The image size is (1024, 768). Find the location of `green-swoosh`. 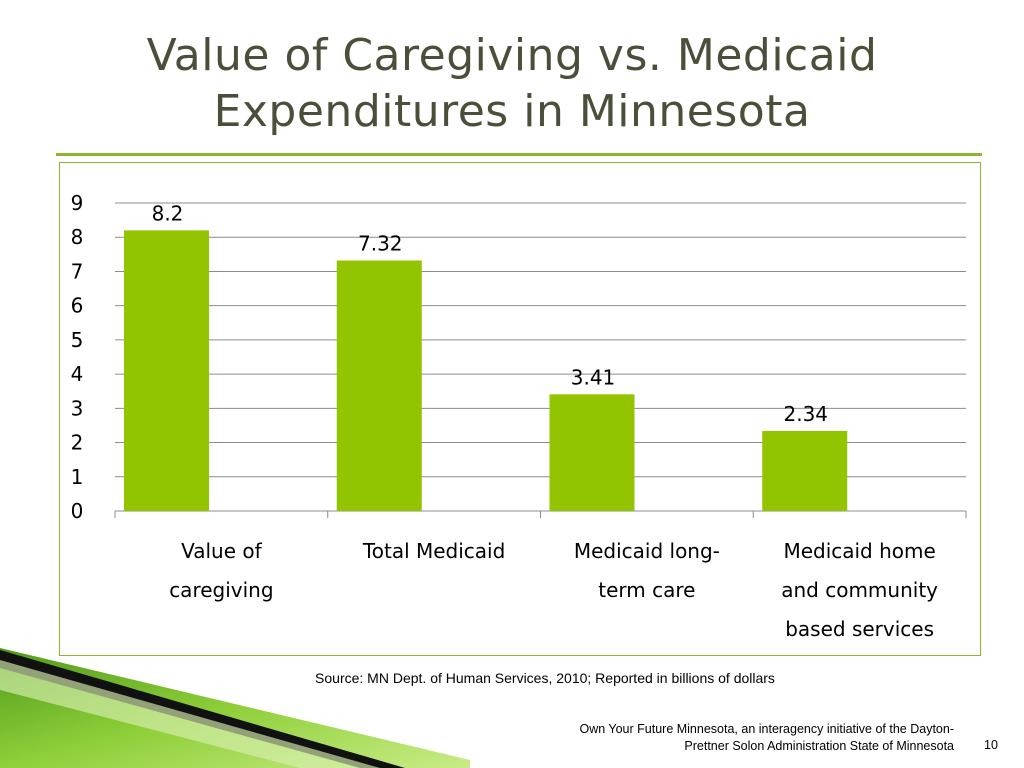

green-swoosh is located at coordinates (235, 708).